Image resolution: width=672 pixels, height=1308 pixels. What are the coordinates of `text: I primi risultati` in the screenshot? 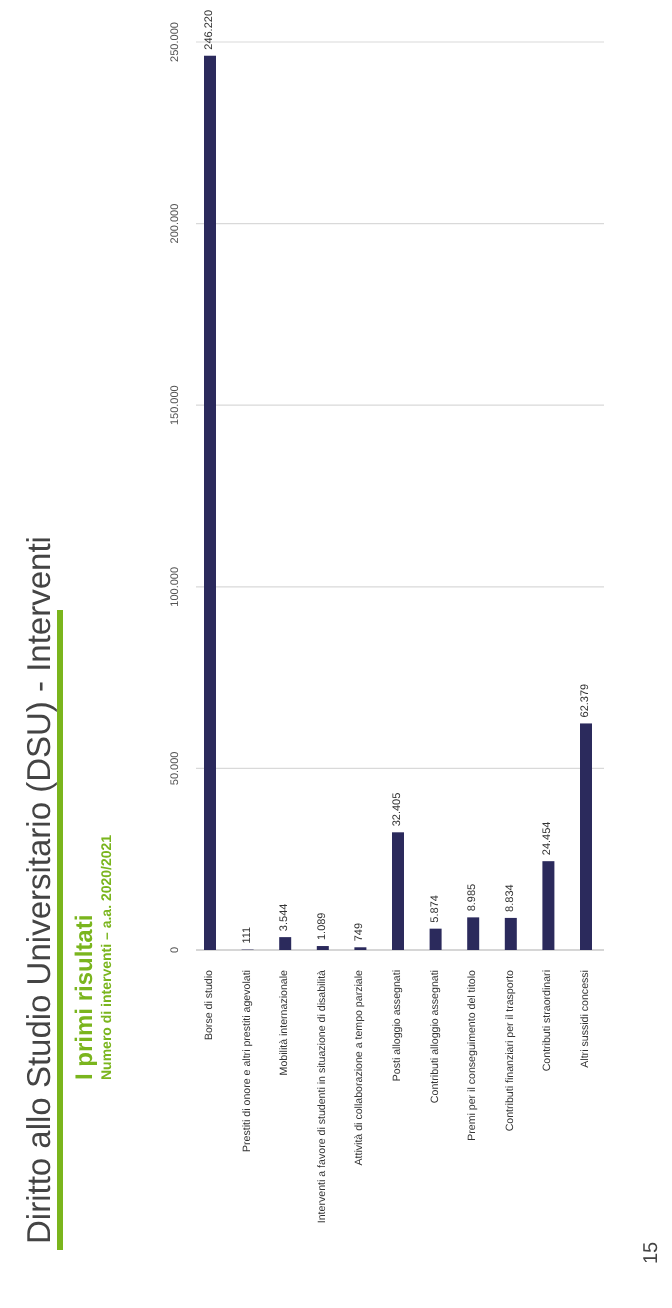 It's located at (84, 997).